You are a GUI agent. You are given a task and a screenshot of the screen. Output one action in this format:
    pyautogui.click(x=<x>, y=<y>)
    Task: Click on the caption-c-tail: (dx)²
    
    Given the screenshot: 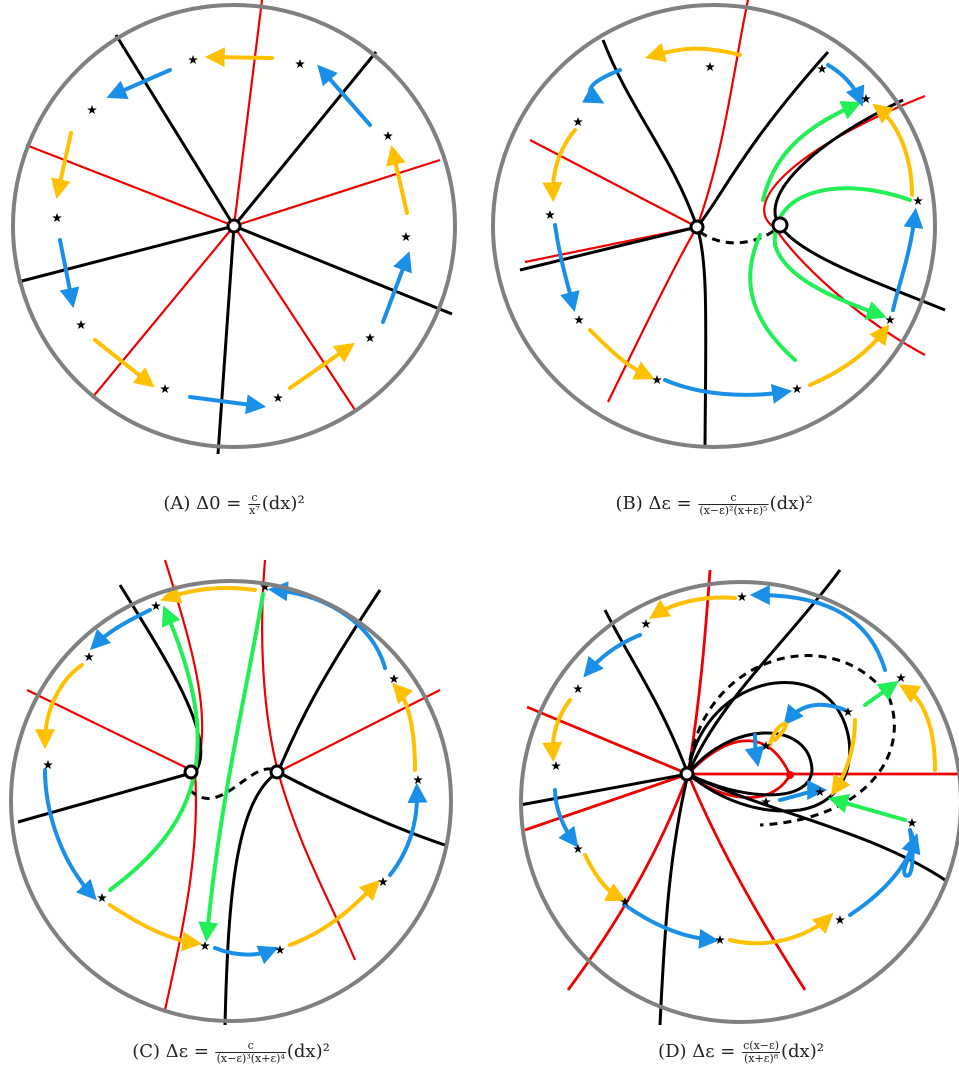 What is the action you would take?
    pyautogui.click(x=308, y=1052)
    